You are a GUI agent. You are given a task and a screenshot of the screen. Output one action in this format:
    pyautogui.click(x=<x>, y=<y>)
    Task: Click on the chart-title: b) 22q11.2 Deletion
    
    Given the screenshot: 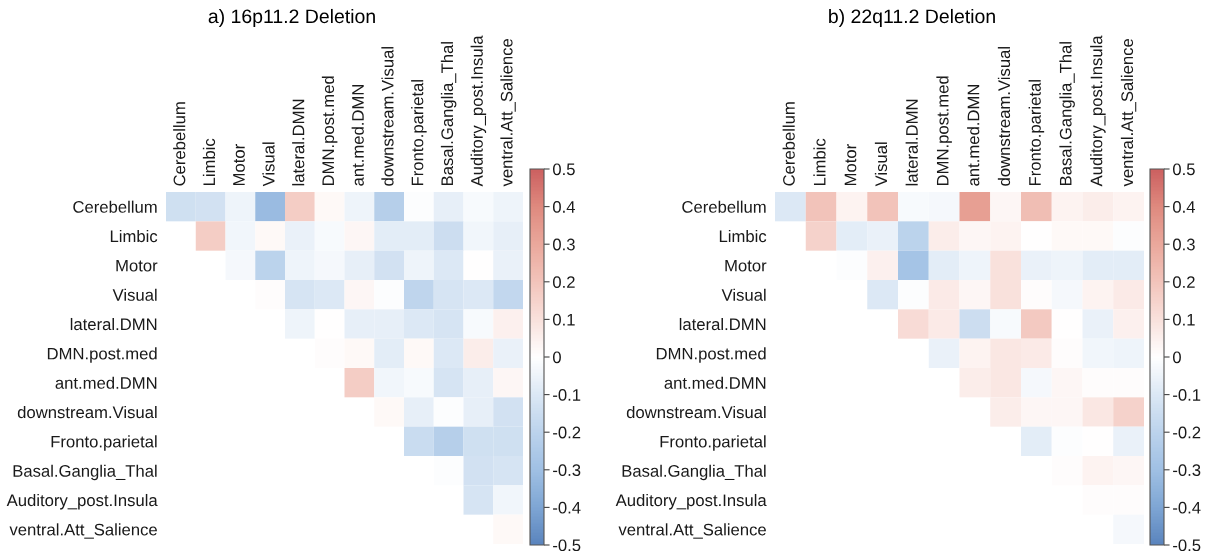 What is the action you would take?
    pyautogui.click(x=912, y=18)
    